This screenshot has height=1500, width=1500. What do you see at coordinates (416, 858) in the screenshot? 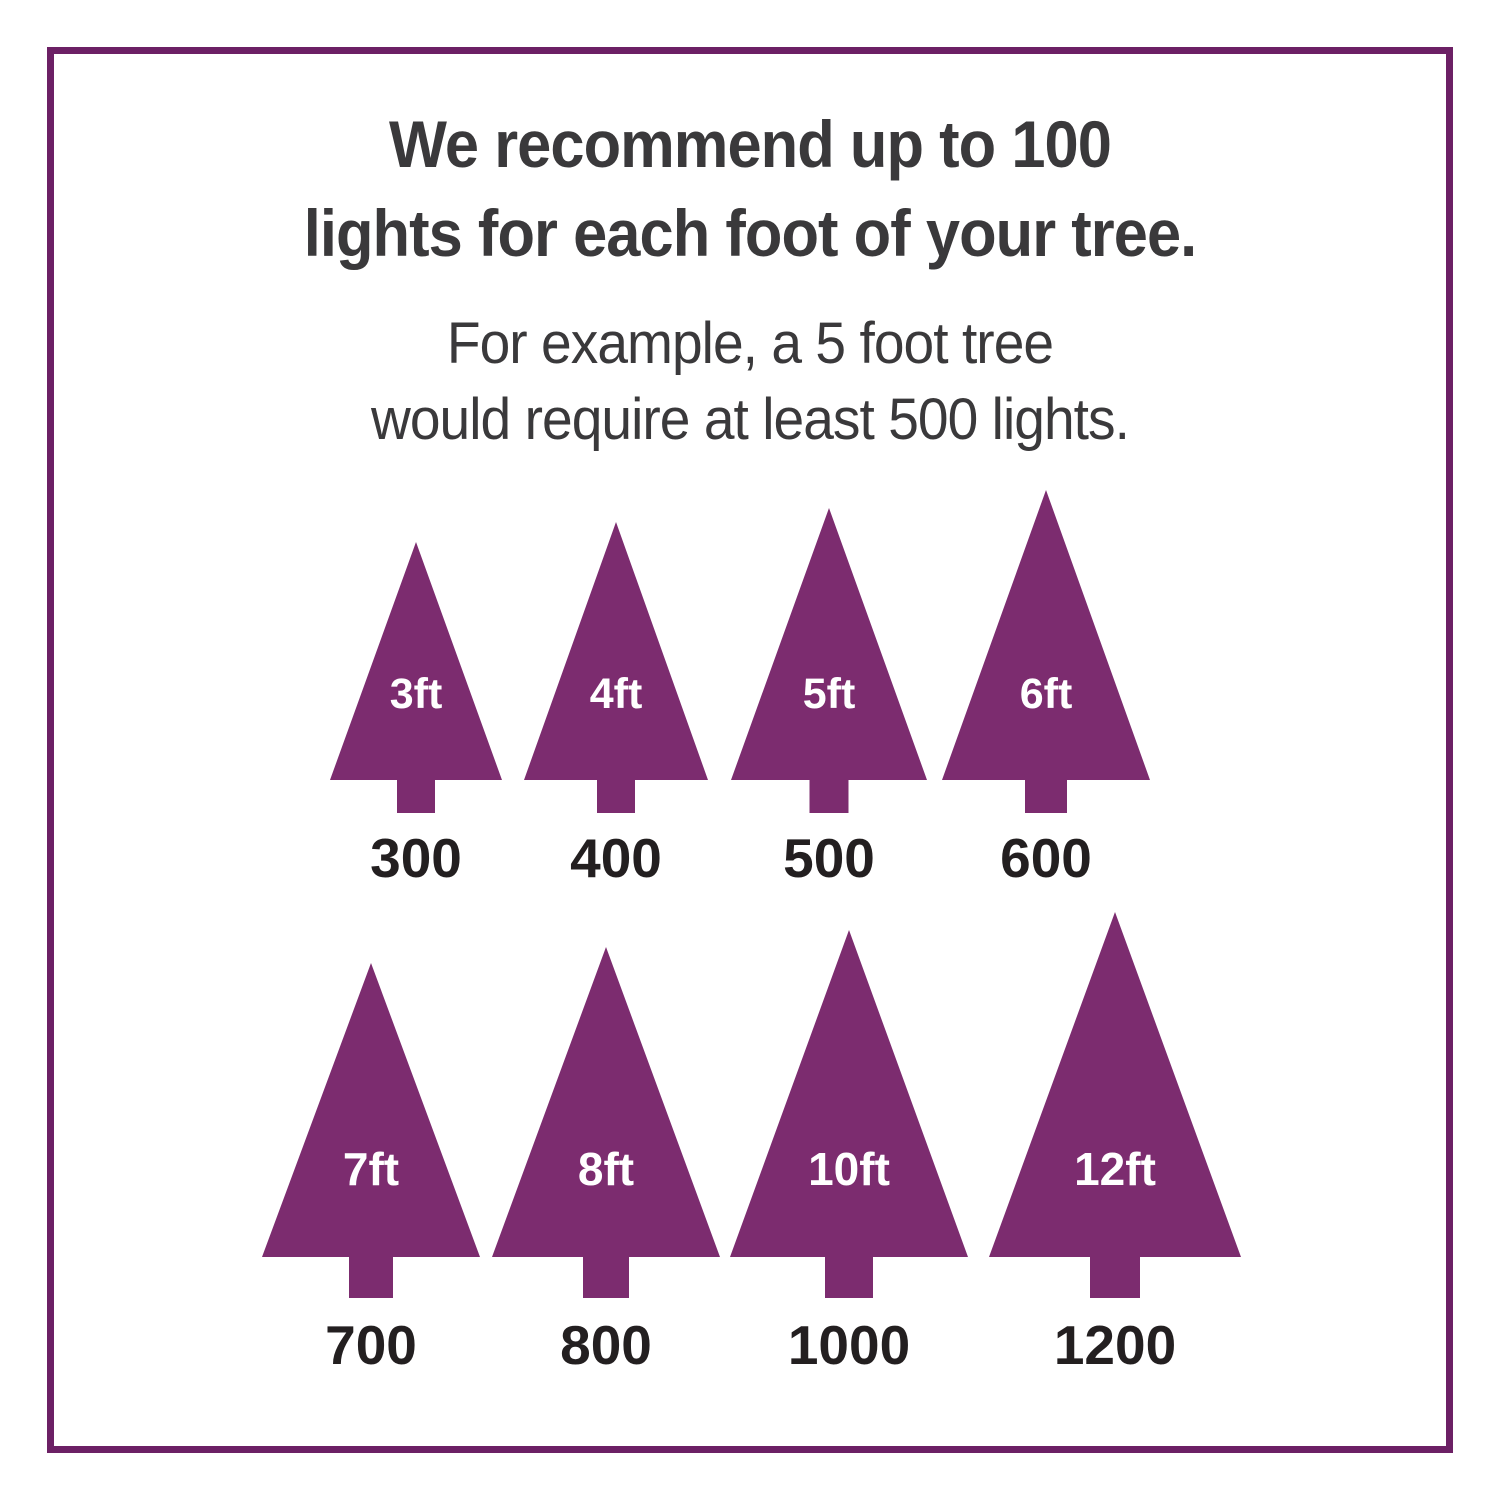
I see `light-count-label: 300` at bounding box center [416, 858].